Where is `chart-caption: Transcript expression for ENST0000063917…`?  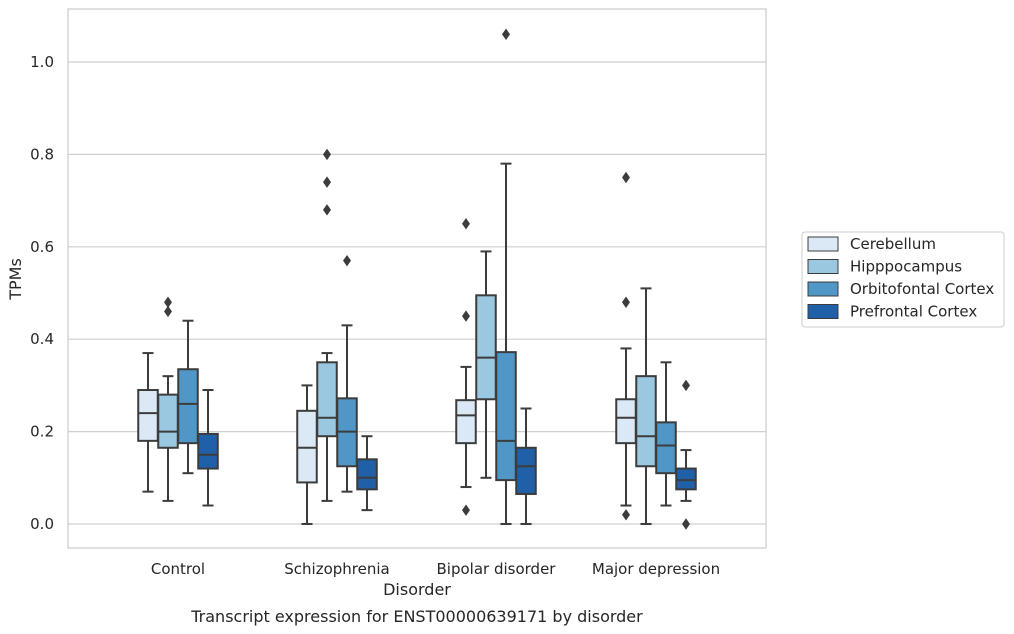
chart-caption: Transcript expression for ENST0000063917… is located at coordinates (416, 616).